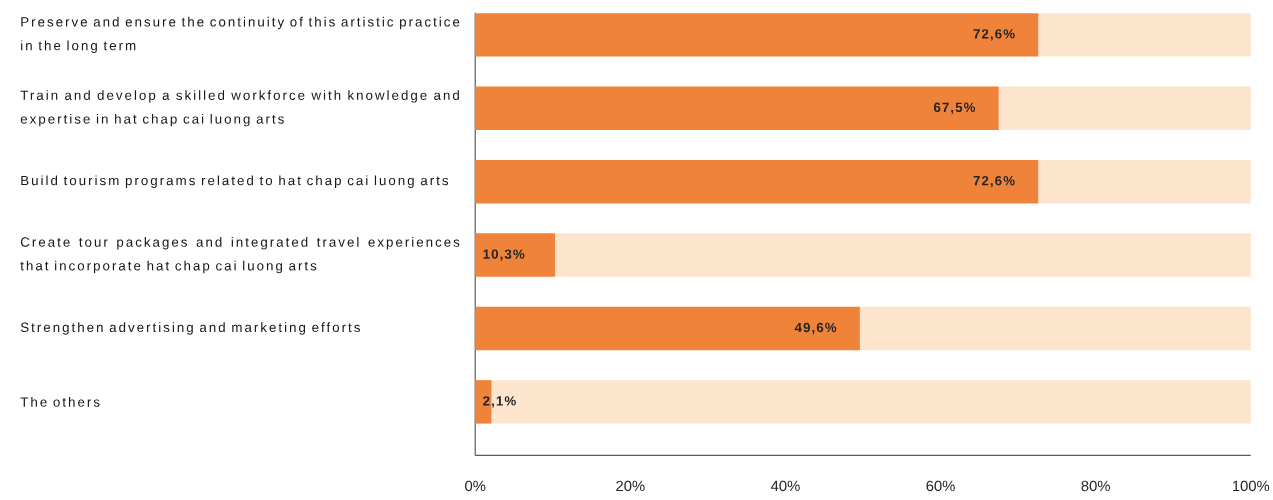 This screenshot has height=500, width=1273. Describe the element at coordinates (815, 328) in the screenshot. I see `data-label: 49,6%` at that location.